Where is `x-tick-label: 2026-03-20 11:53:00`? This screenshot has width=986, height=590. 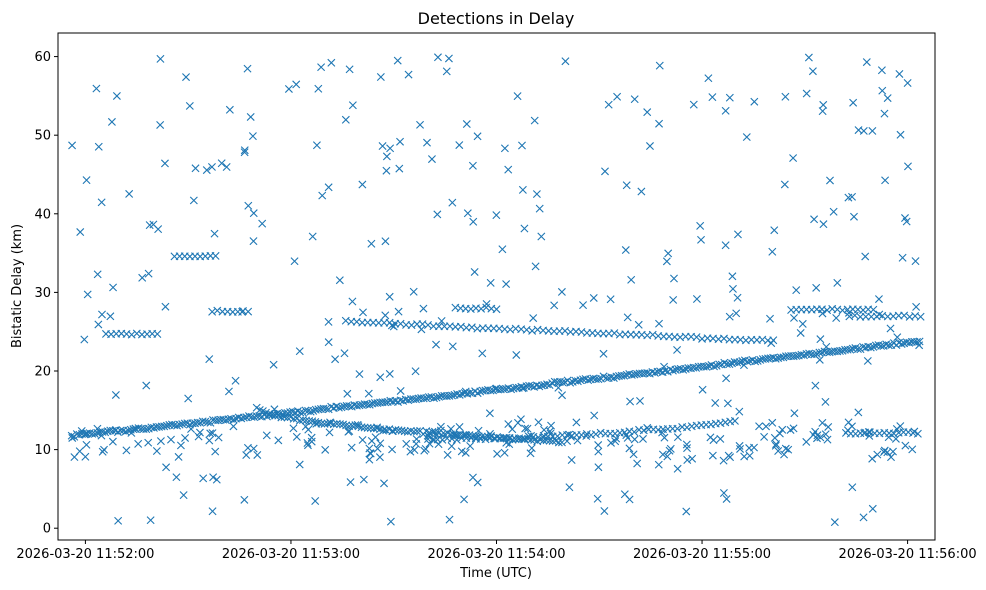 x-tick-label: 2026-03-20 11:53:00 is located at coordinates (291, 554).